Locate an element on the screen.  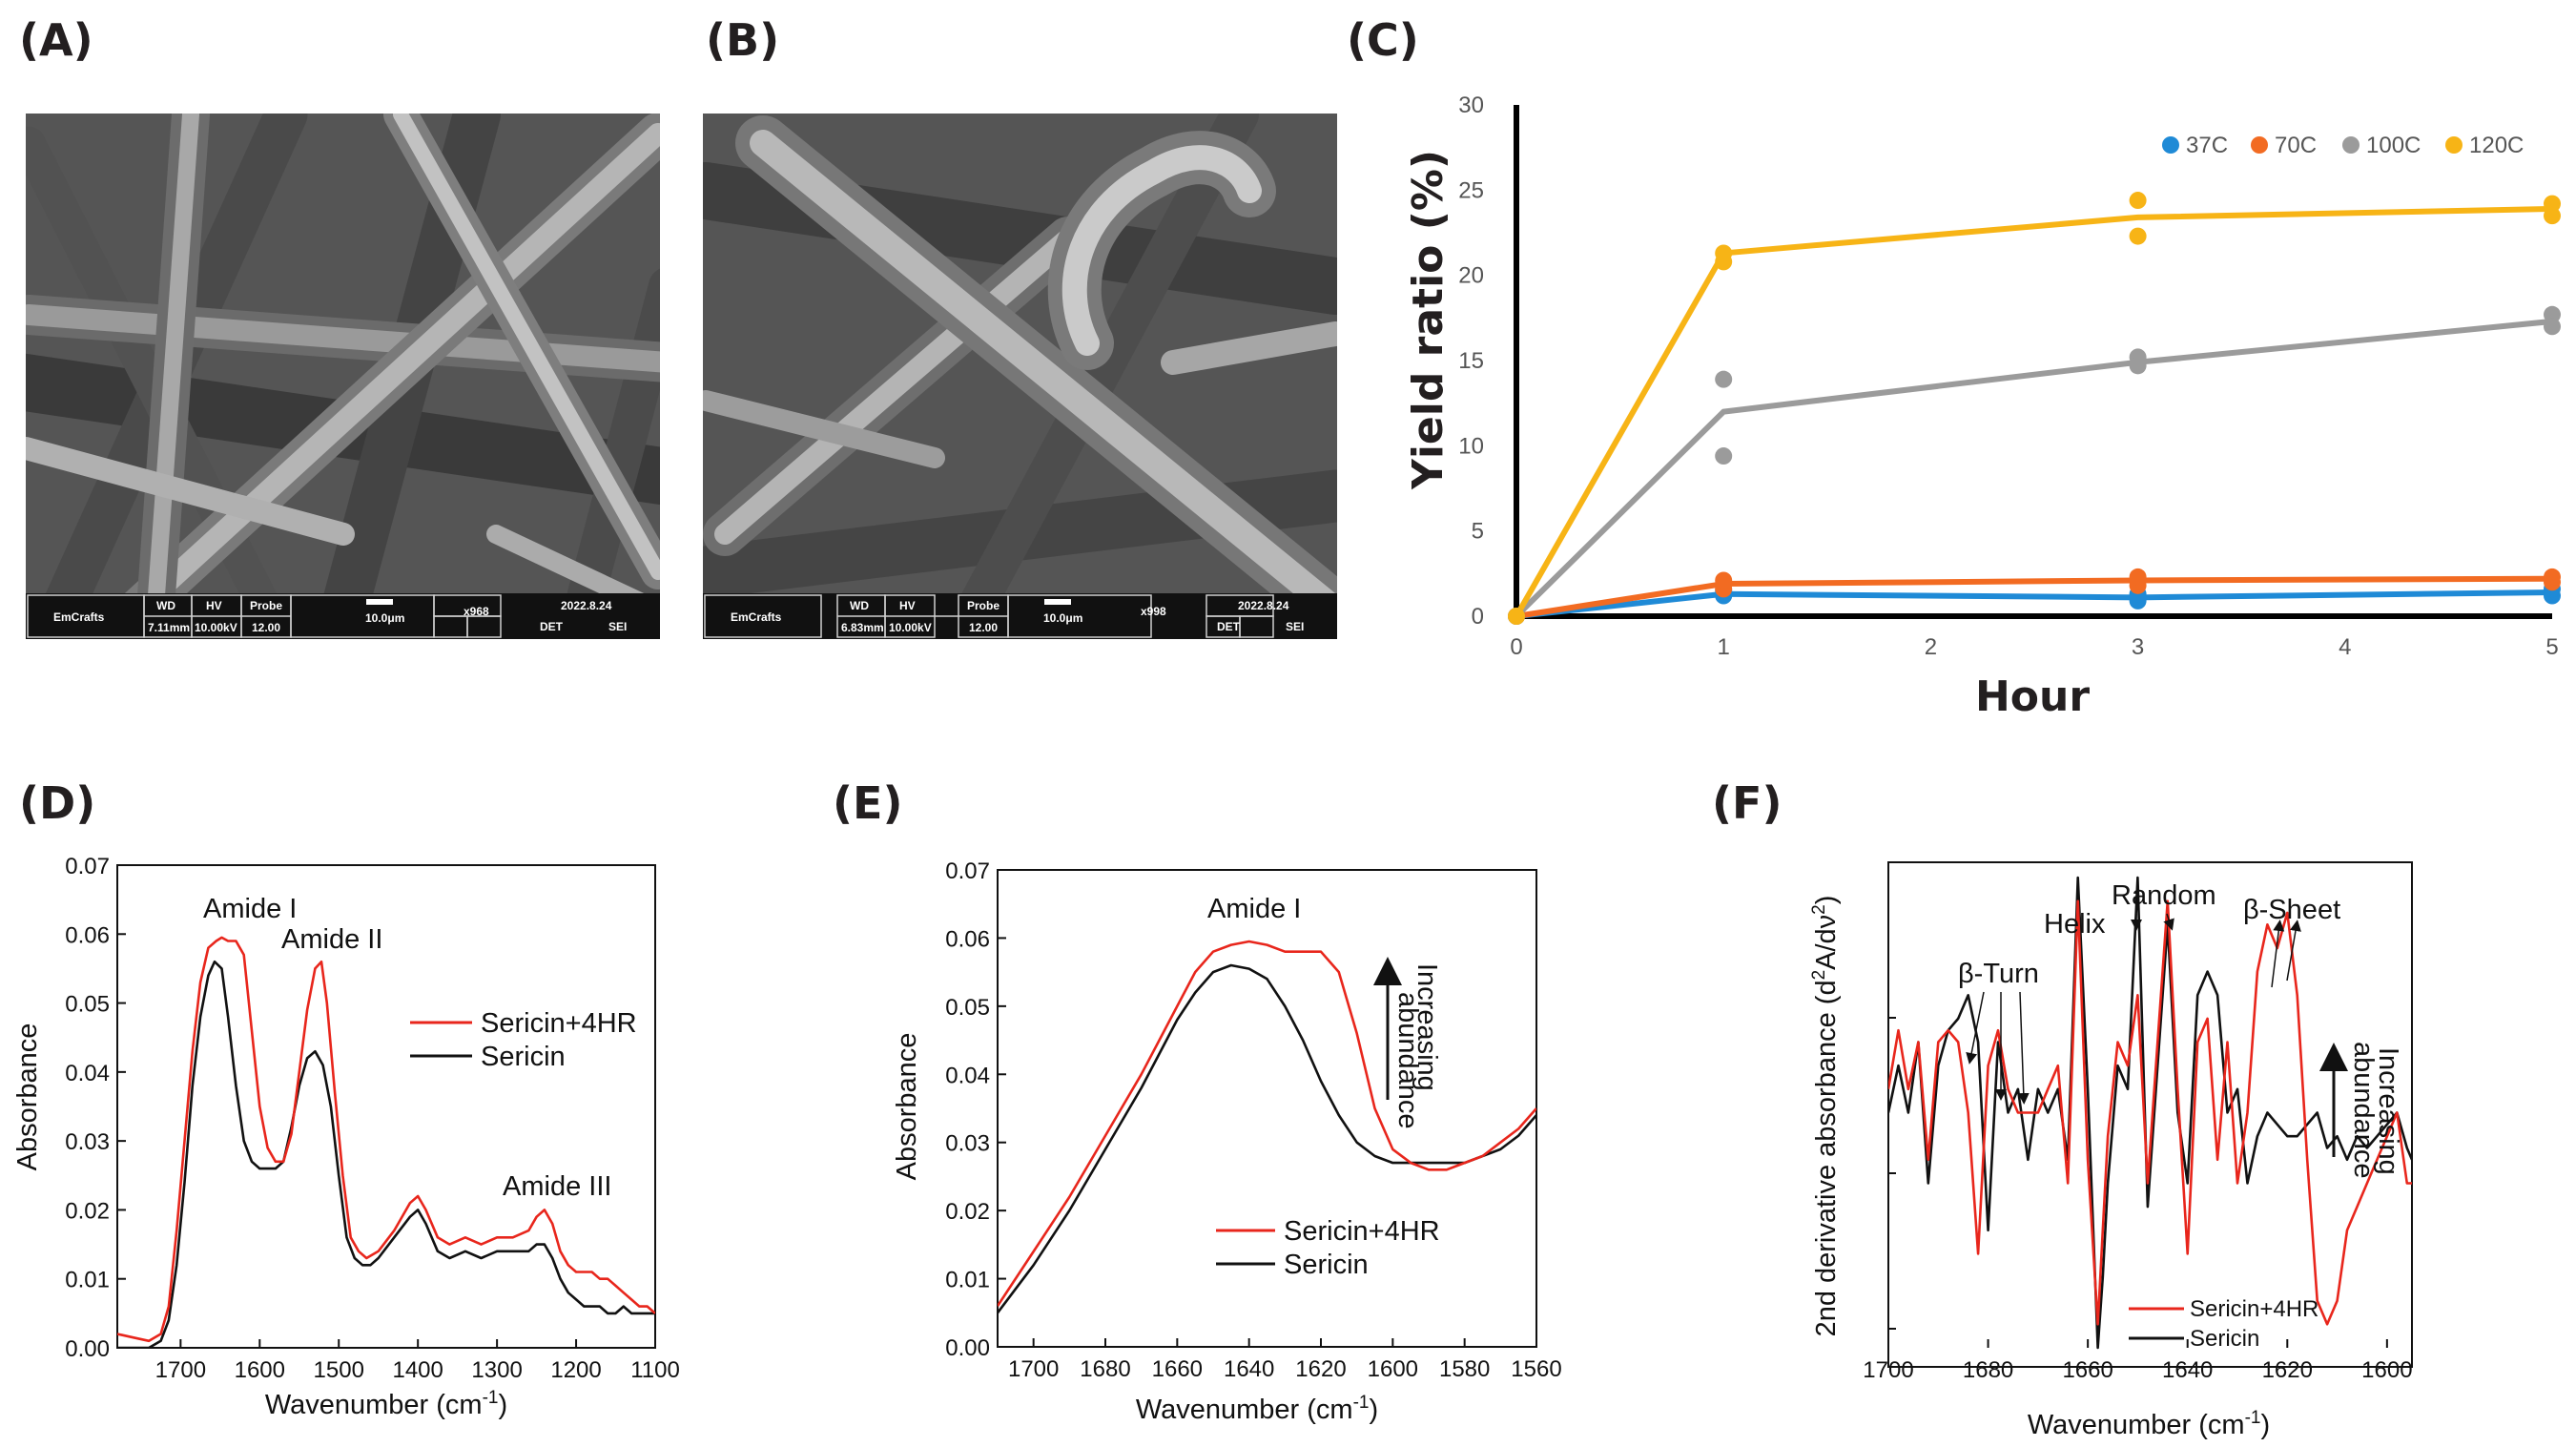
chart-c-y-ticks: 0 5 10 15 20 25 30 is located at coordinates (1471, 361).